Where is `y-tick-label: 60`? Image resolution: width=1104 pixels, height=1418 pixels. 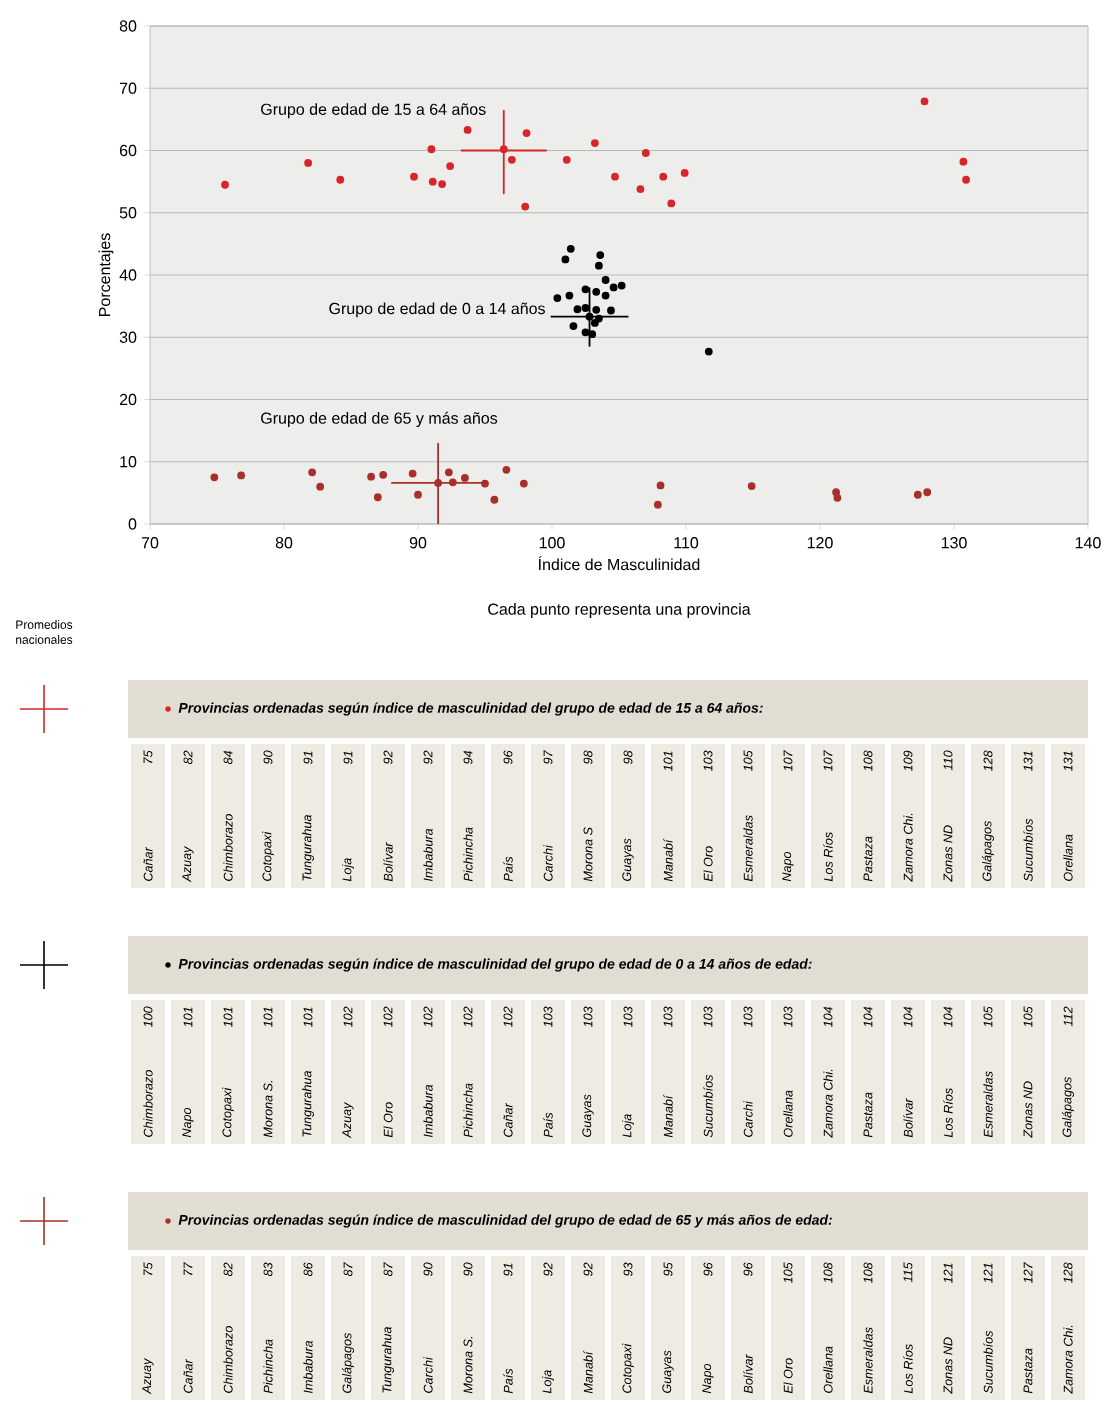
y-tick-label: 60 is located at coordinates (128, 150).